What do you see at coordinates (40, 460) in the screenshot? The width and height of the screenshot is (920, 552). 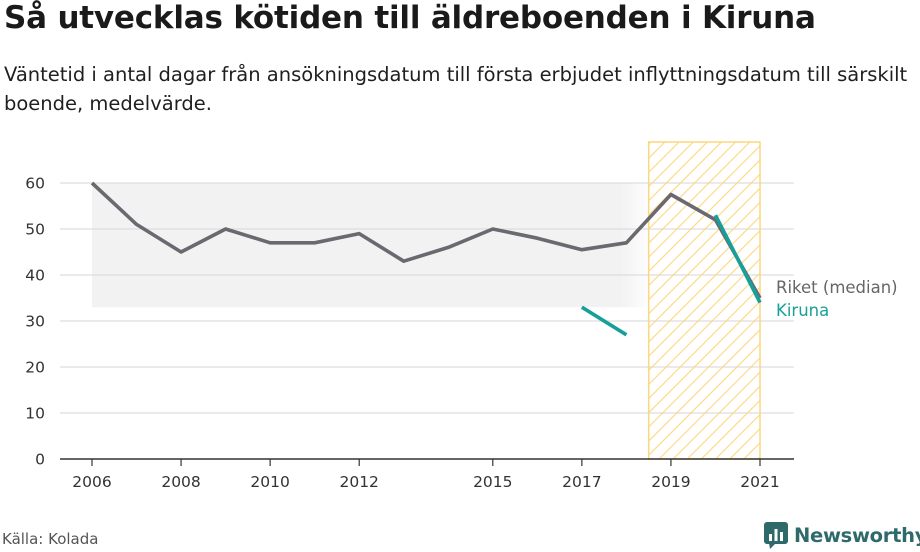 I see `y-tick-label: 0` at bounding box center [40, 460].